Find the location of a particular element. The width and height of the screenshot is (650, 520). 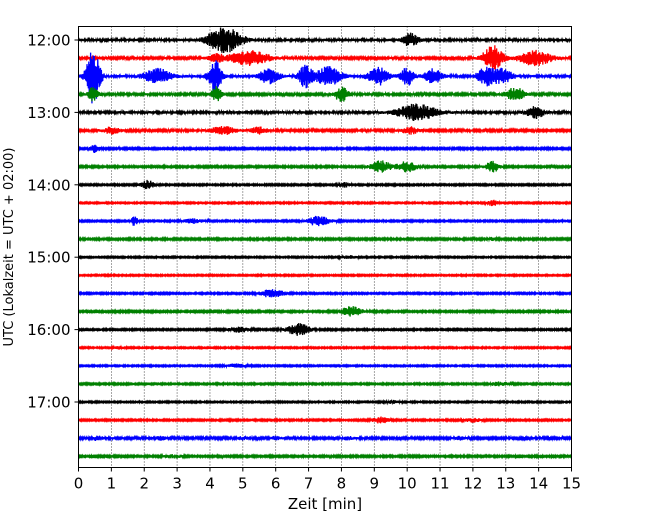

x-tick-label: 7 is located at coordinates (309, 484).